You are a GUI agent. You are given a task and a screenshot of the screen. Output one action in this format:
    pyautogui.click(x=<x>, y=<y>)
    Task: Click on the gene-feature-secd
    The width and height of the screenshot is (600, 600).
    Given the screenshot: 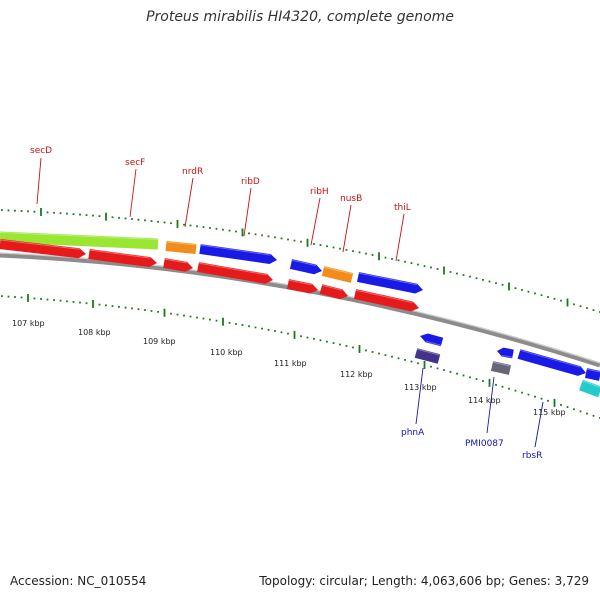 What is the action you would take?
    pyautogui.click(x=79, y=240)
    